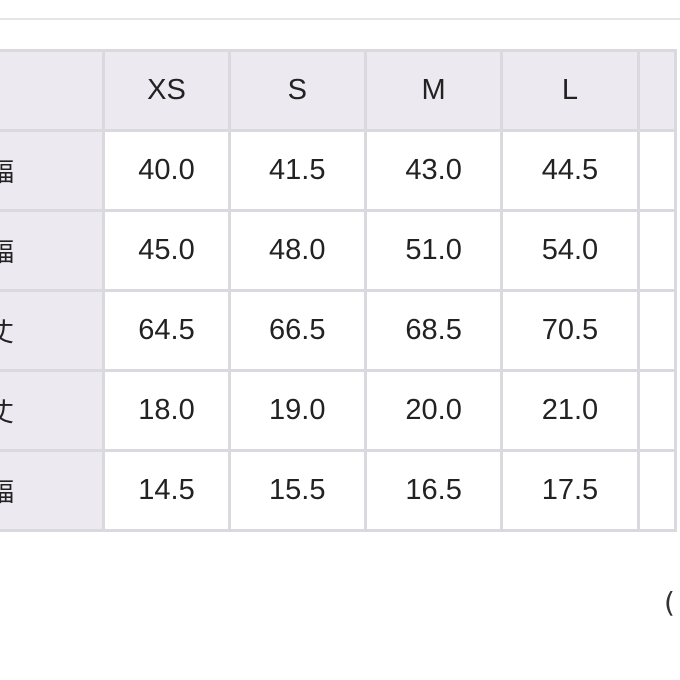 The image size is (680, 680). I want to click on table-cell: 54.0, so click(570, 250).